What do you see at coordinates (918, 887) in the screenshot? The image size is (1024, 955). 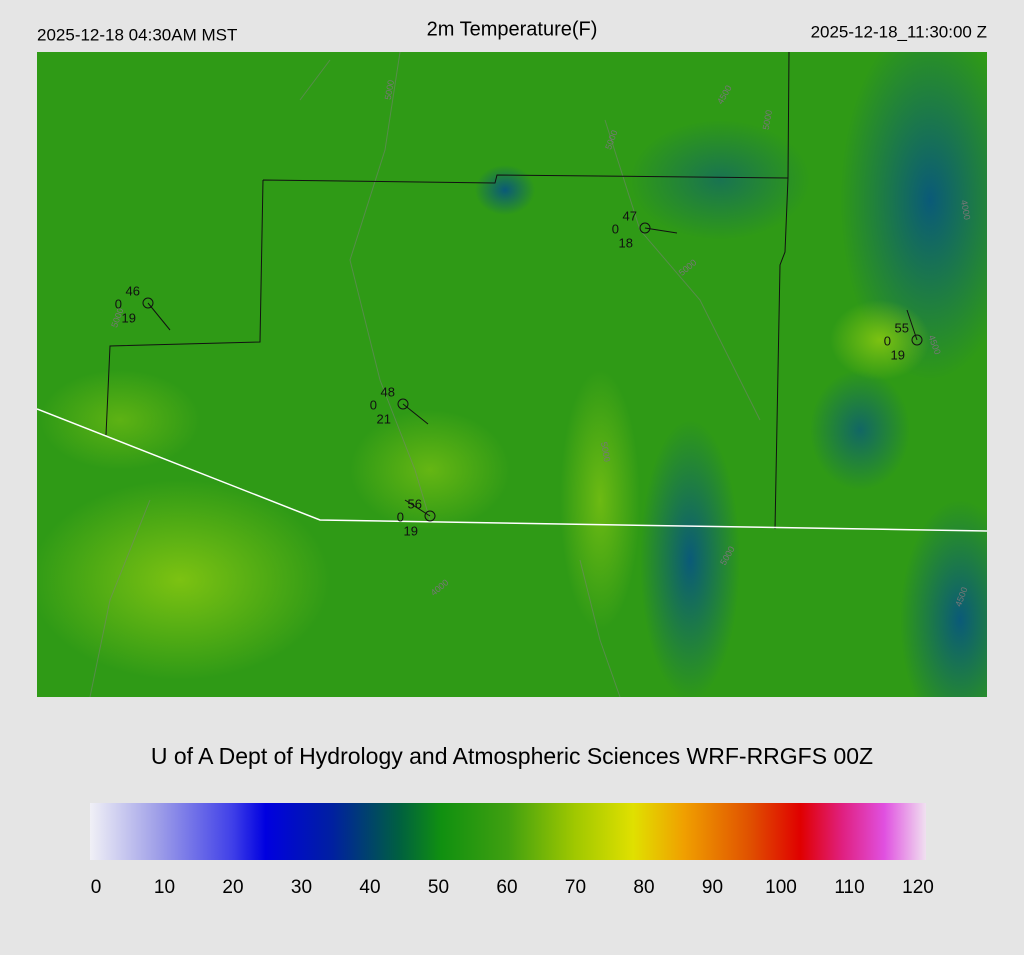 I see `colorbar-tick-label: 120` at bounding box center [918, 887].